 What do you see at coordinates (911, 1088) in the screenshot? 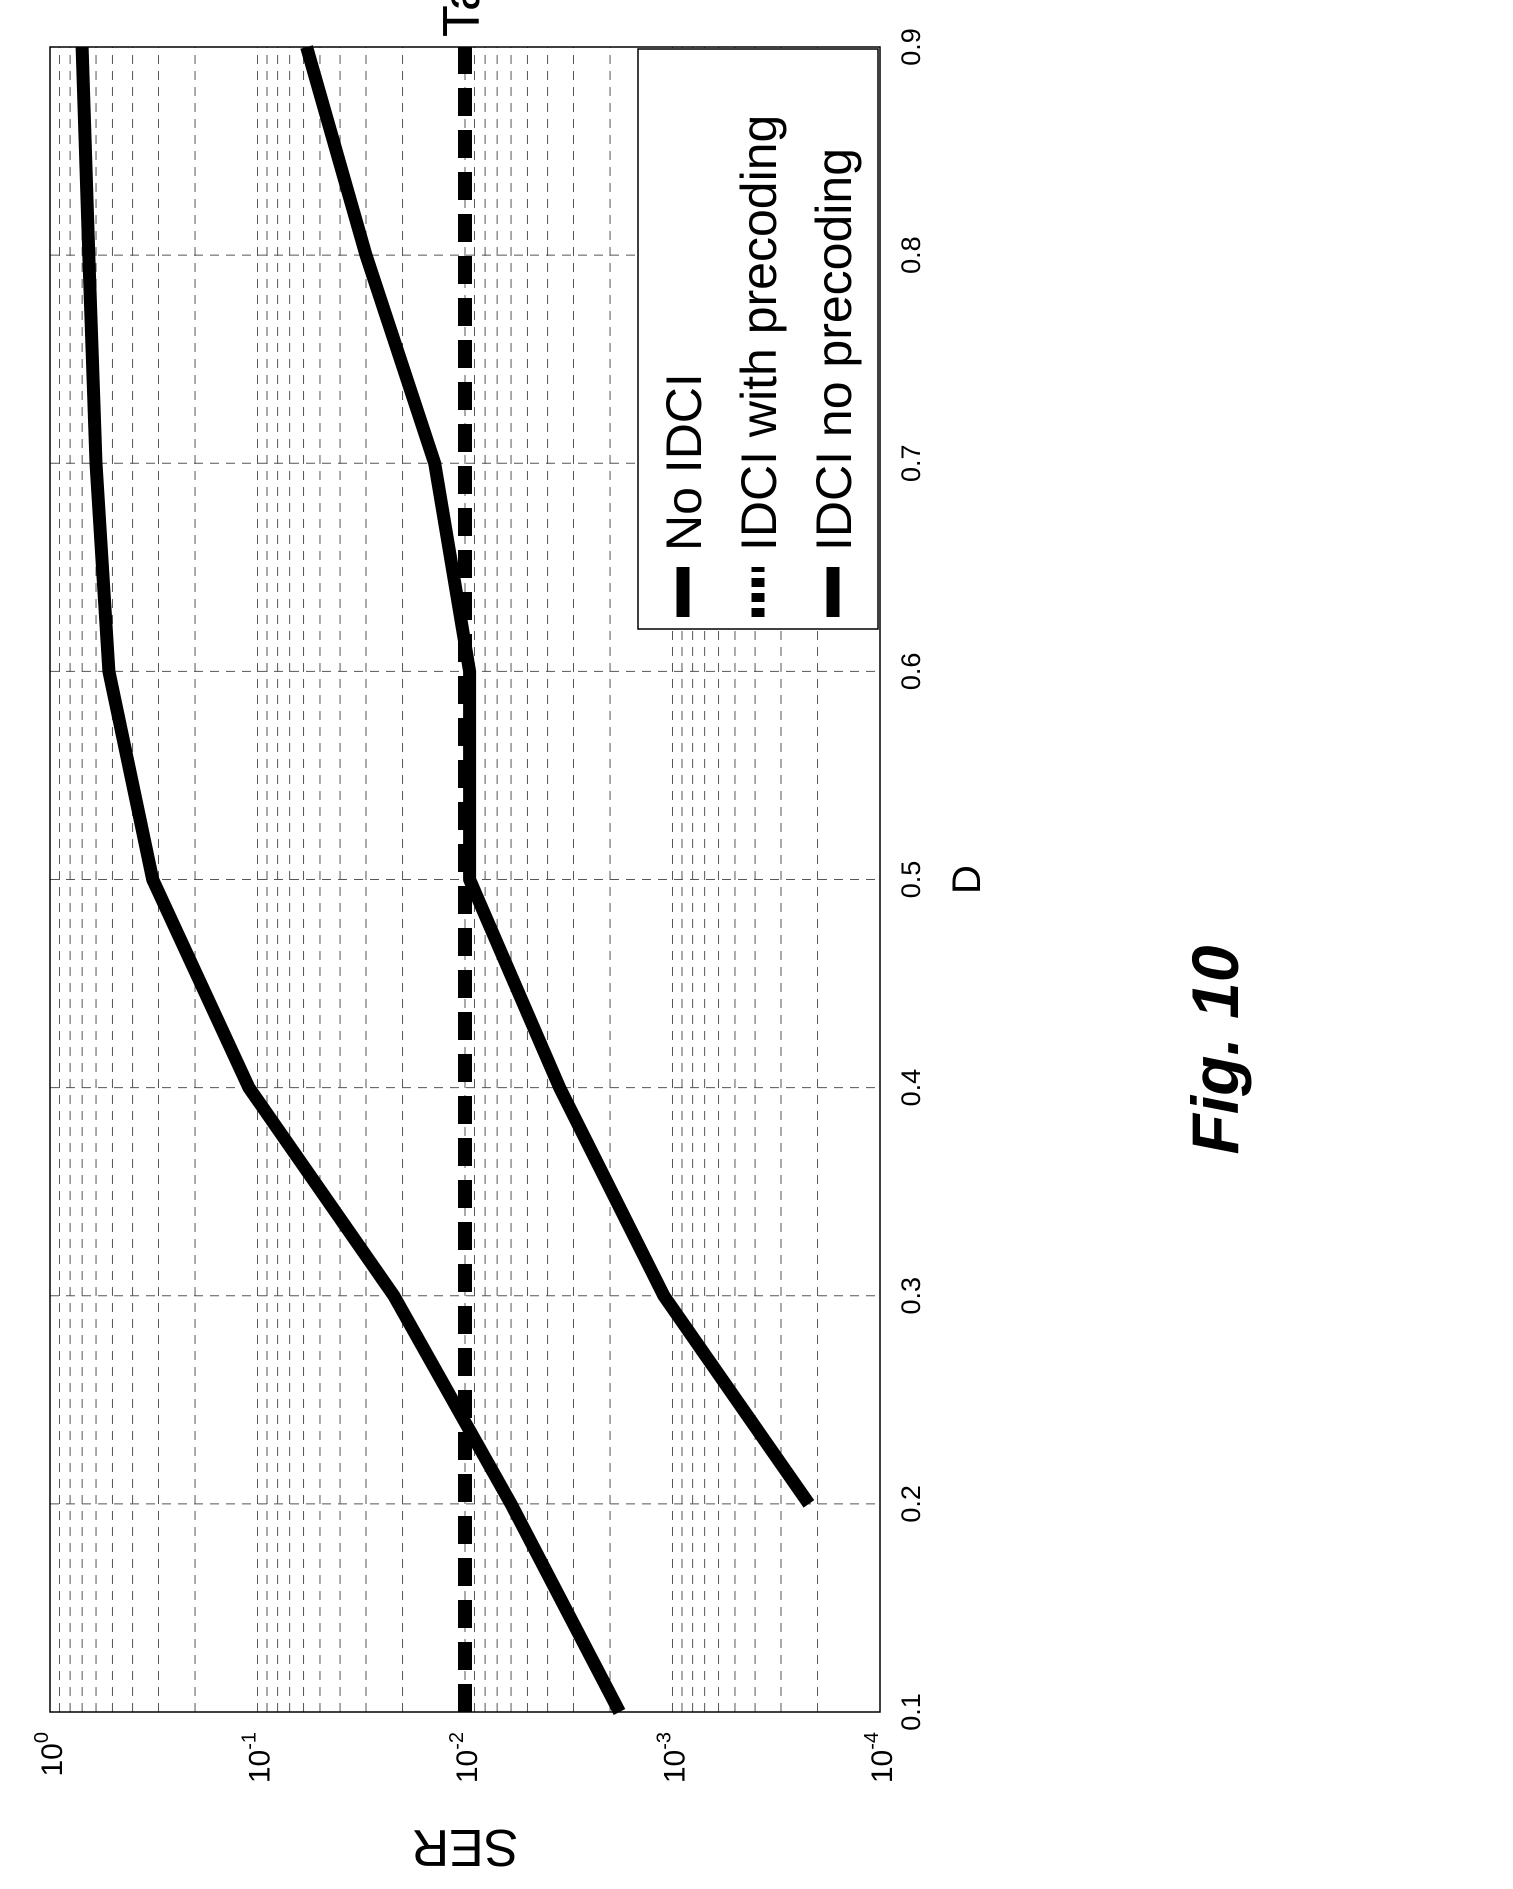
I see `x-tick-label: 0.4` at bounding box center [911, 1088].